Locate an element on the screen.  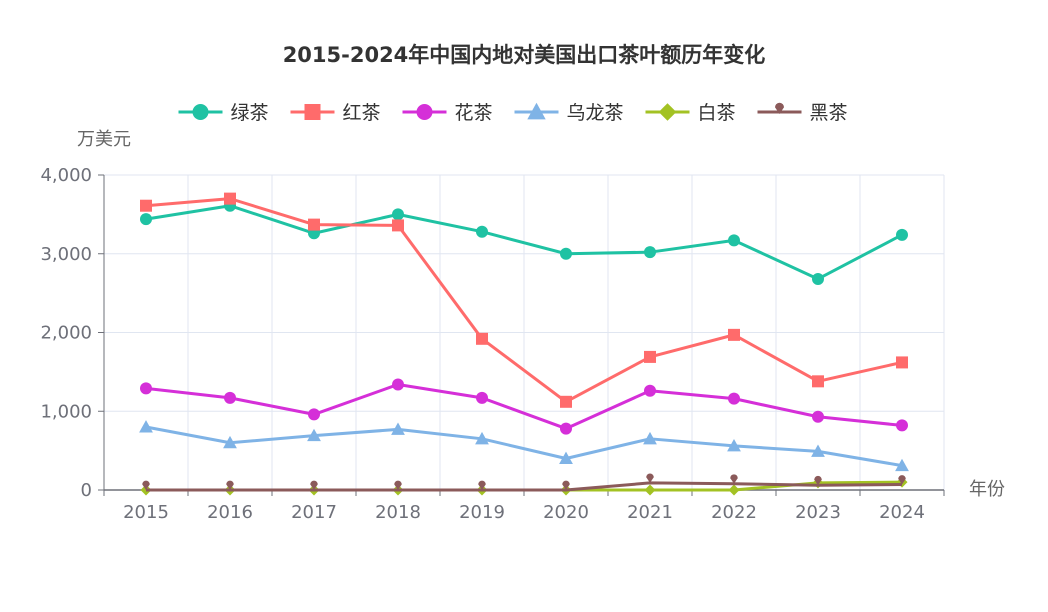
y-tick-label: 2,000 is located at coordinates (66, 333).